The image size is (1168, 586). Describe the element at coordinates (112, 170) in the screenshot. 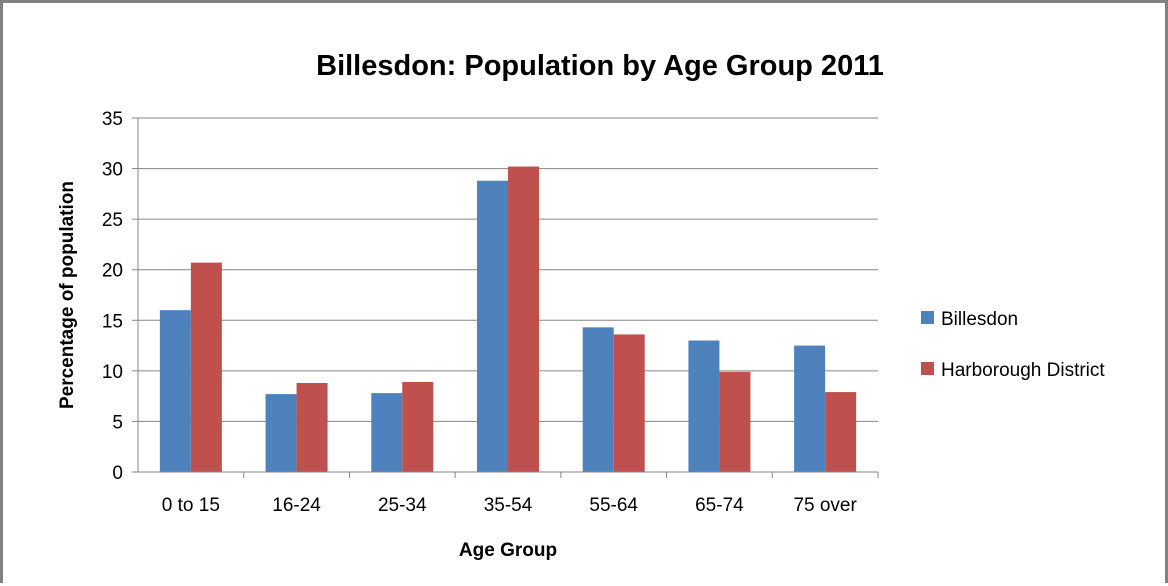

I see `y-tick-label: 30` at that location.